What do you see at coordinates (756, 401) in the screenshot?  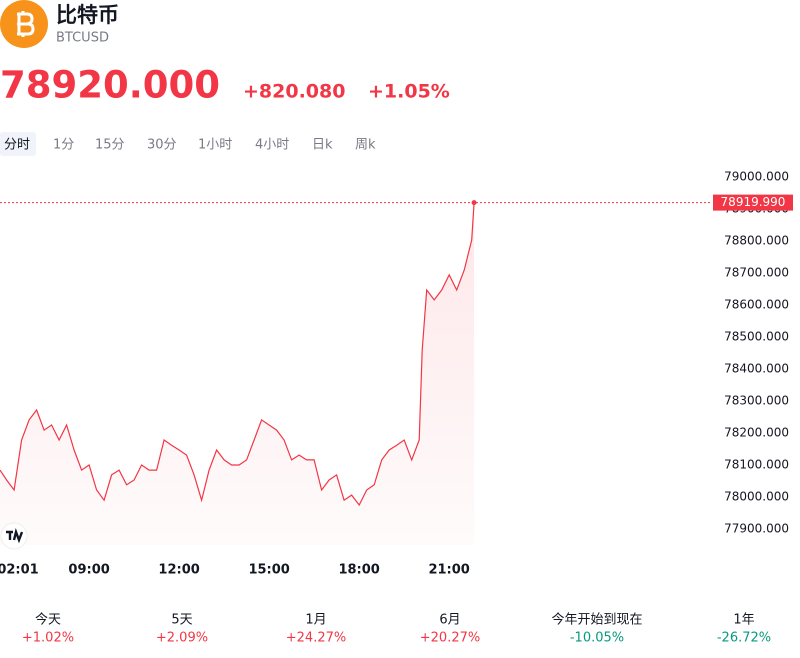 I see `y-tick-label: 78300.000` at bounding box center [756, 401].